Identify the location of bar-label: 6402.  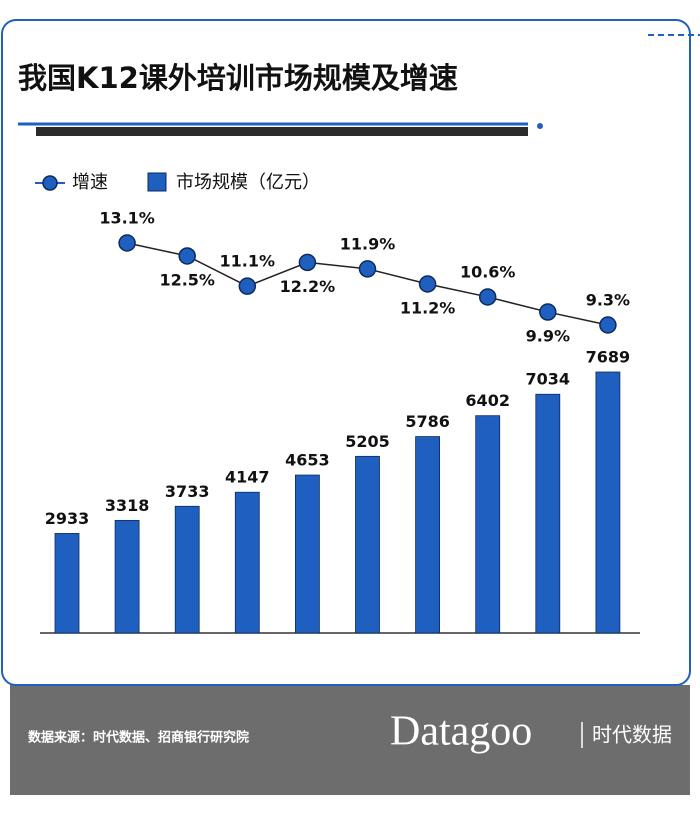
(487, 400).